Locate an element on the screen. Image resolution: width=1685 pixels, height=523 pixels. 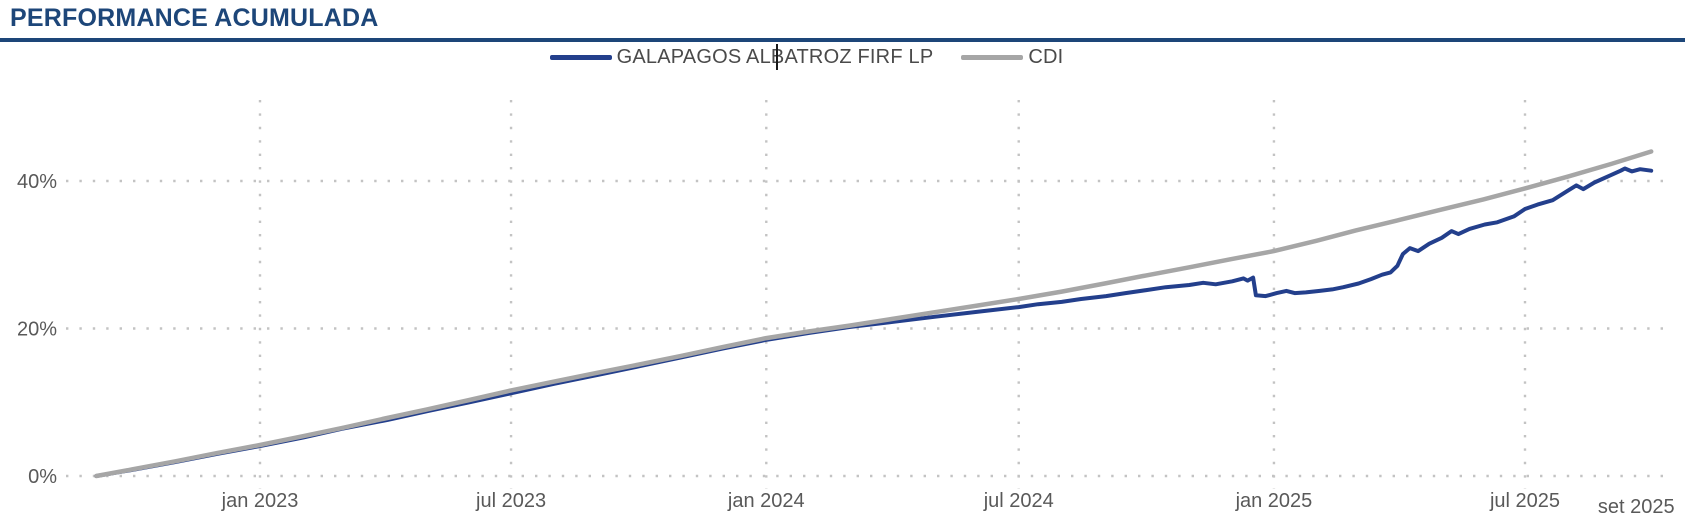
x-tick-label: jan 2025 is located at coordinates (1274, 501).